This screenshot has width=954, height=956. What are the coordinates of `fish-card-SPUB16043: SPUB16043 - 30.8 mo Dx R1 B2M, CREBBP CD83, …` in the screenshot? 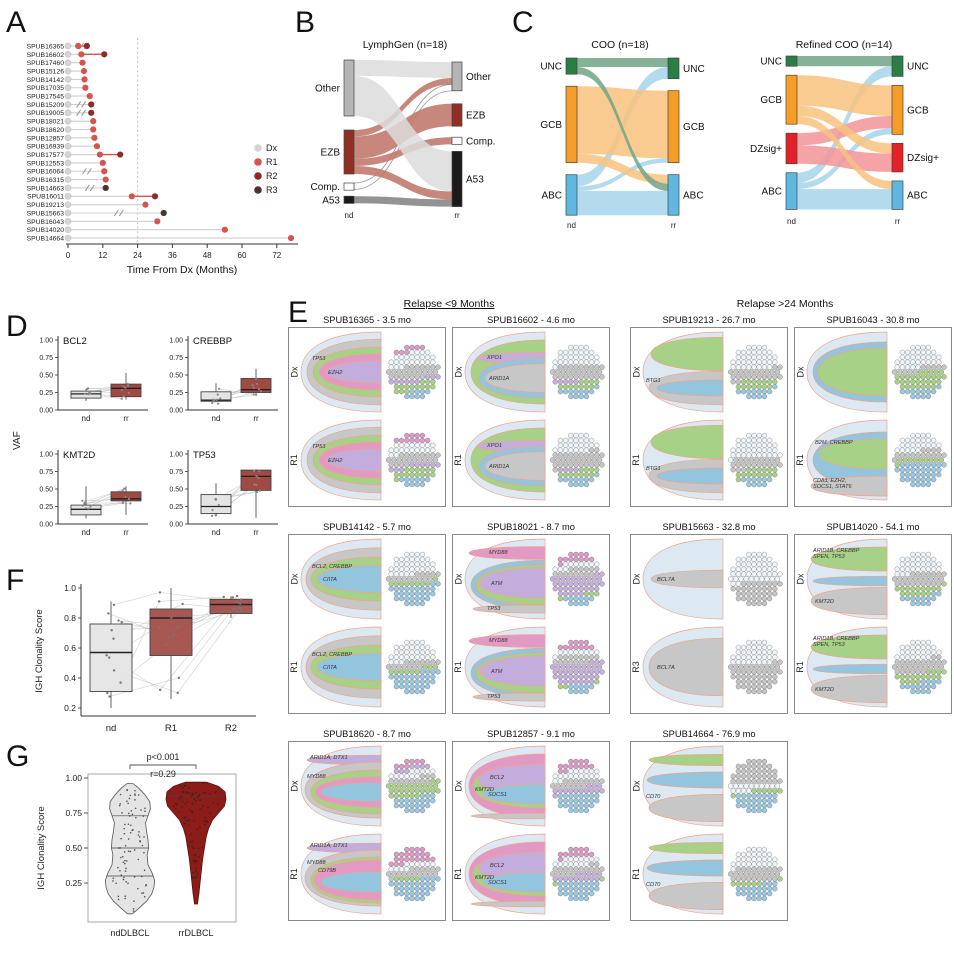 It's located at (874, 410).